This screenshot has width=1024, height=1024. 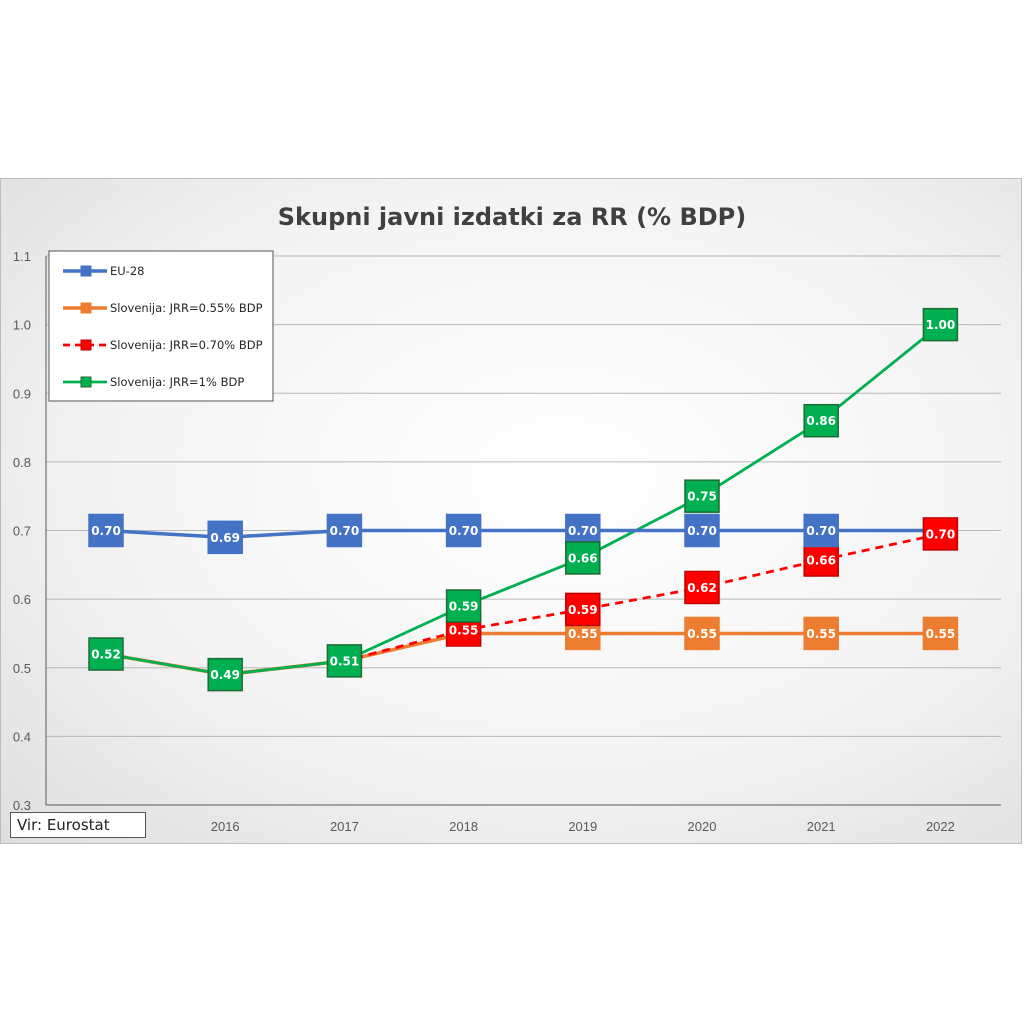 I want to click on data-label: 0.86, so click(x=821, y=421).